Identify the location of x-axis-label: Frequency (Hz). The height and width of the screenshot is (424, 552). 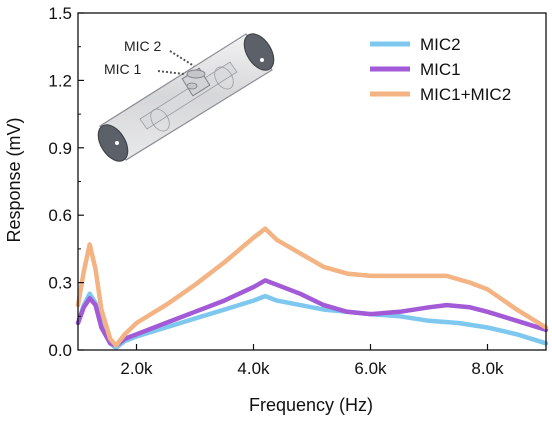
(311, 405).